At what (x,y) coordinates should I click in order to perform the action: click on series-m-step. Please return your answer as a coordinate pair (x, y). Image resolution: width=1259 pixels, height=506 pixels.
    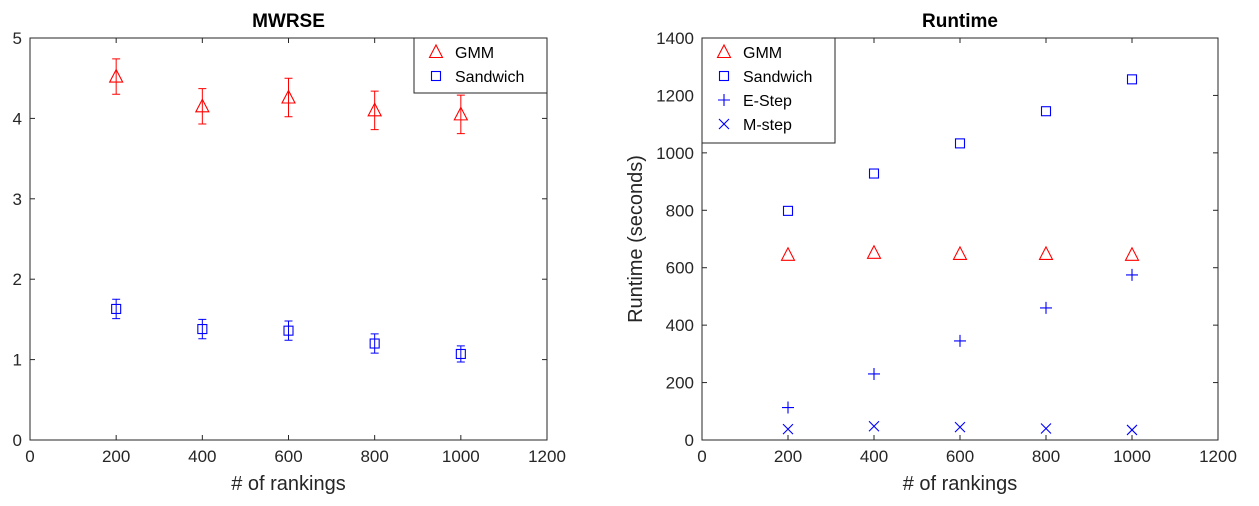
    Looking at the image, I should click on (960, 428).